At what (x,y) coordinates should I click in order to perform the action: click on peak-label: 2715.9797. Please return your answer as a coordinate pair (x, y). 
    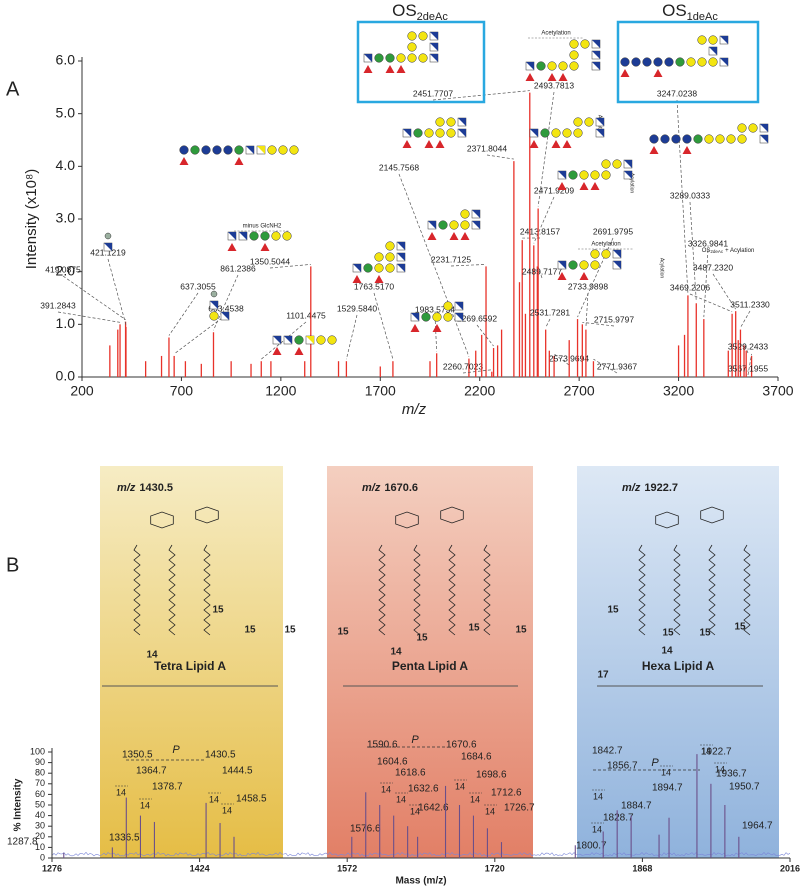
    Looking at the image, I should click on (614, 319).